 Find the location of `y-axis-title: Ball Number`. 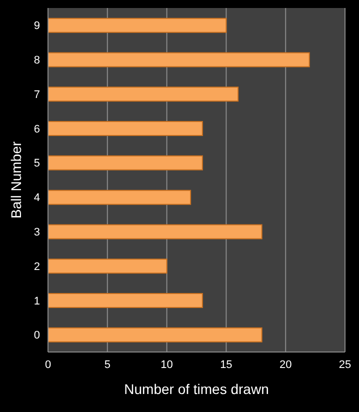

y-axis-title: Ball Number is located at coordinates (16, 180).